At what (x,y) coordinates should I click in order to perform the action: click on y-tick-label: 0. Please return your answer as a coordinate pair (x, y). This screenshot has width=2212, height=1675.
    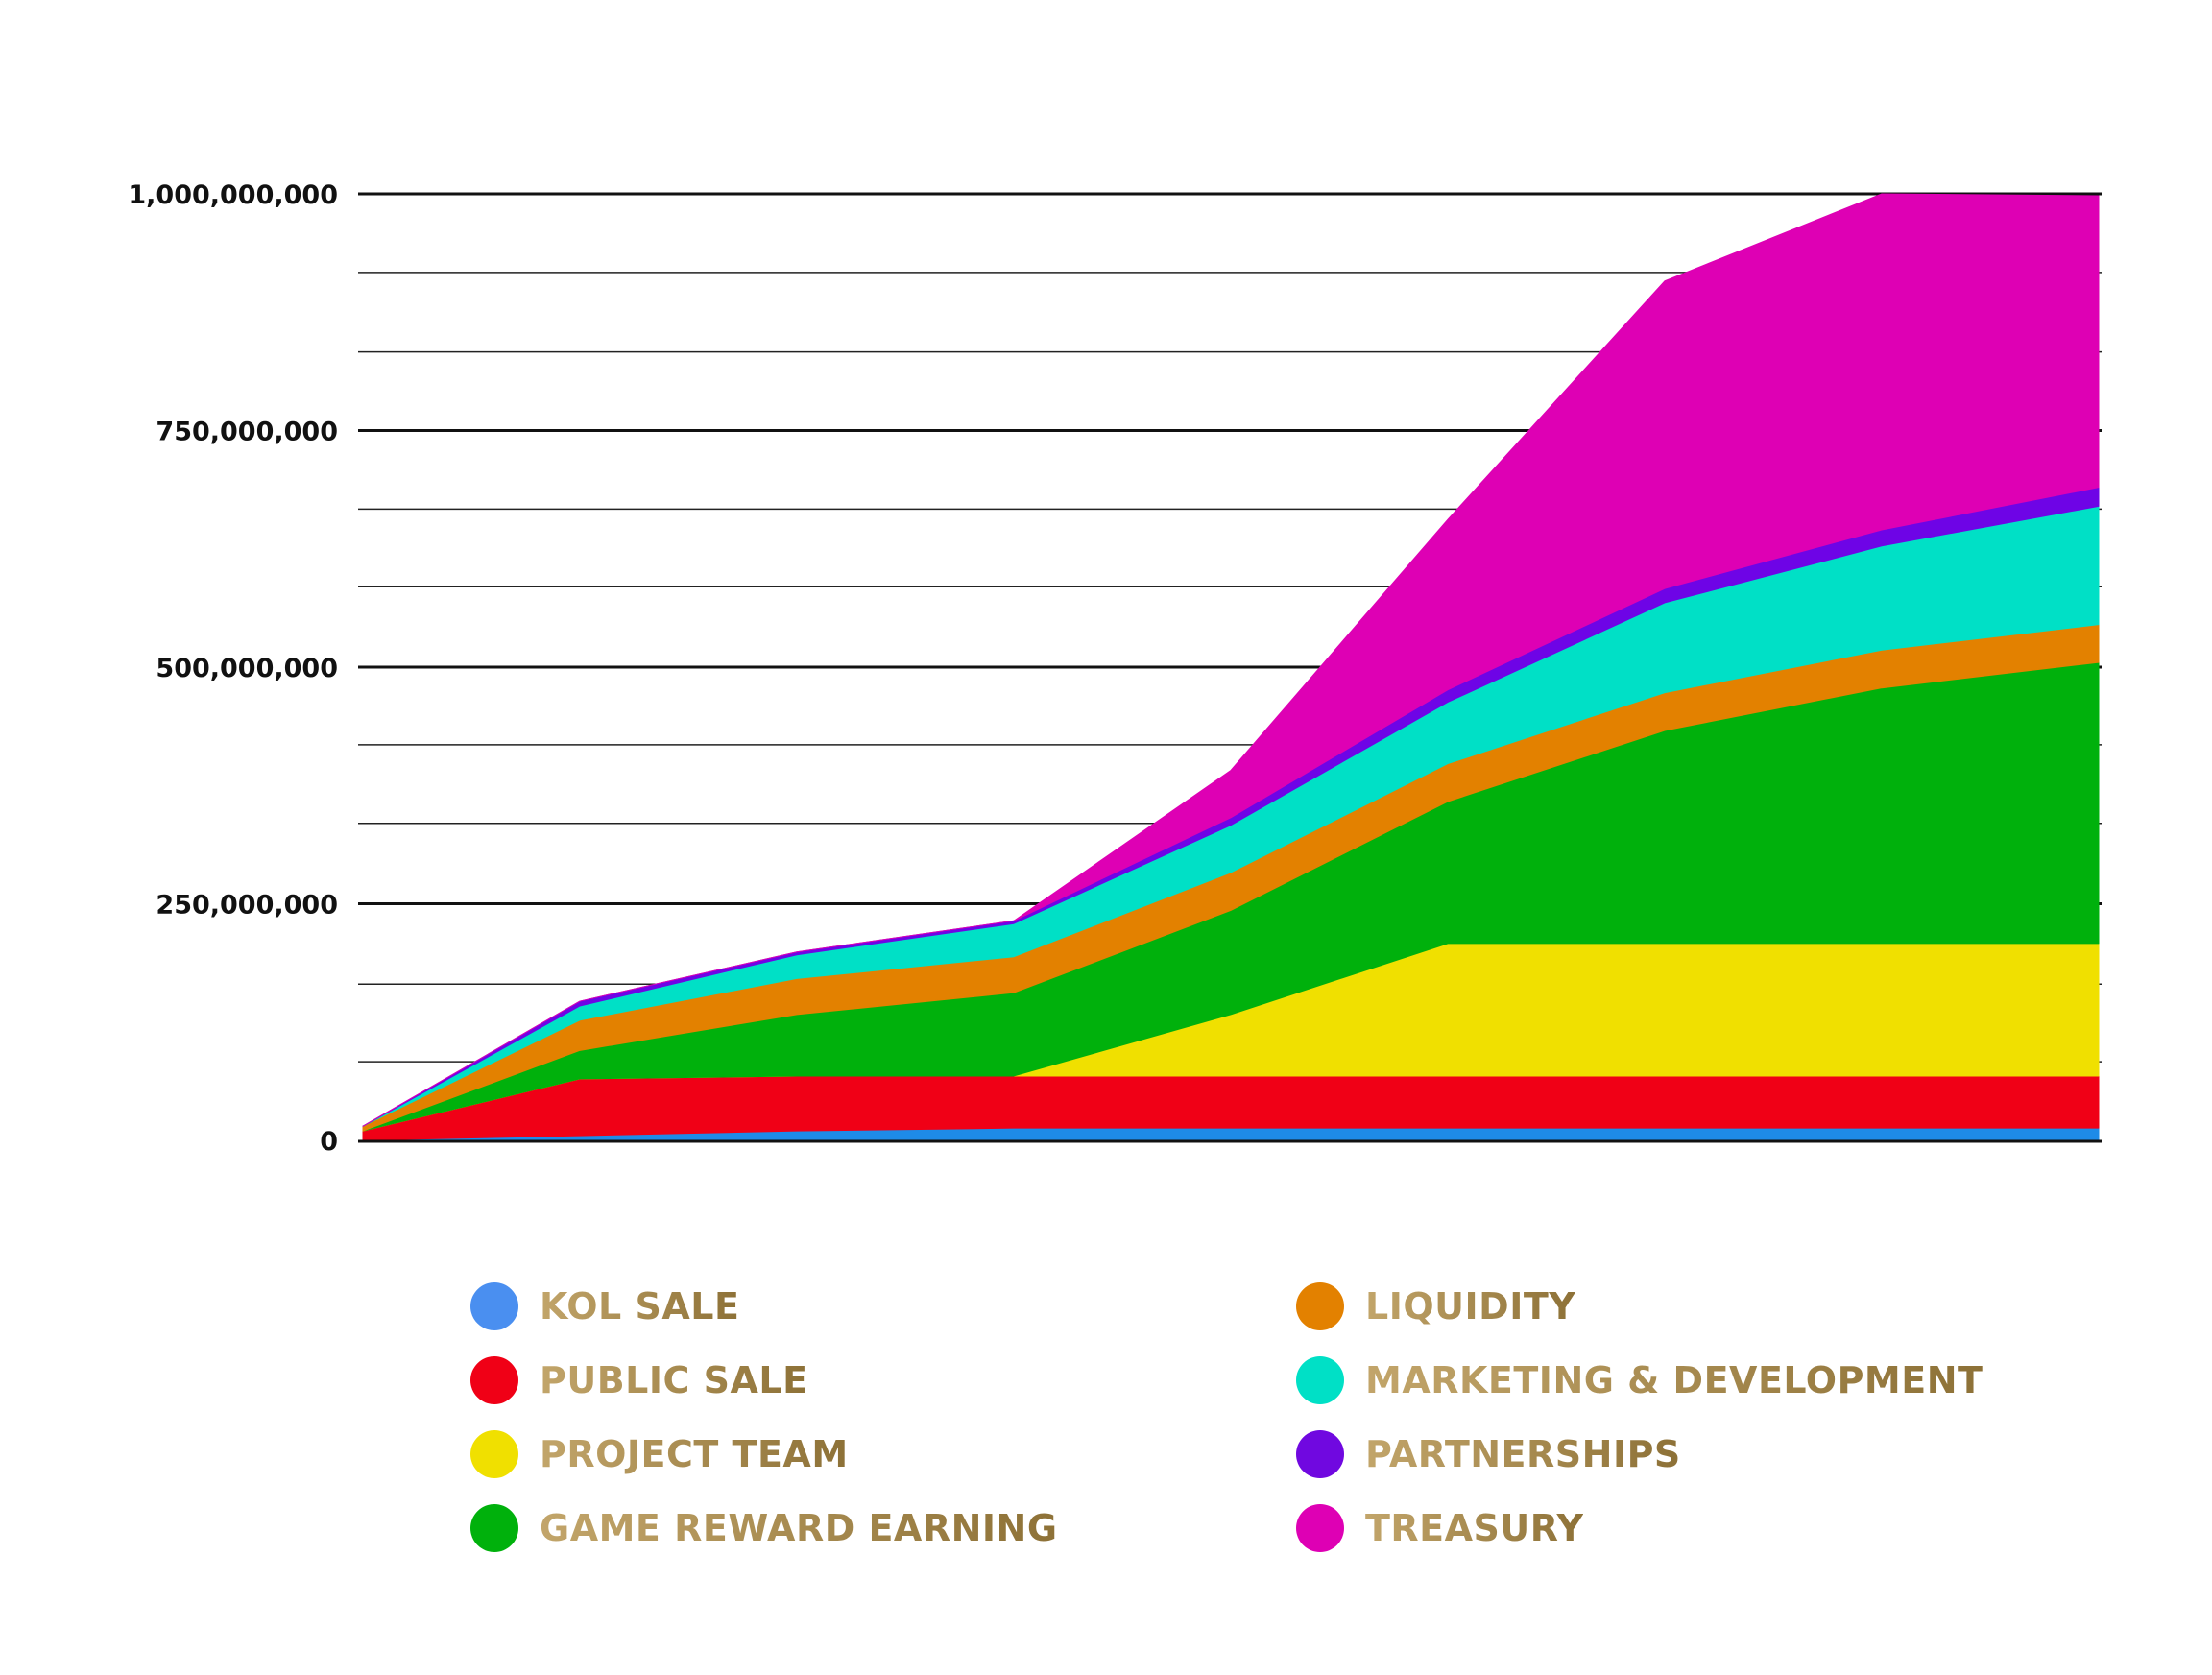
    Looking at the image, I should click on (329, 1142).